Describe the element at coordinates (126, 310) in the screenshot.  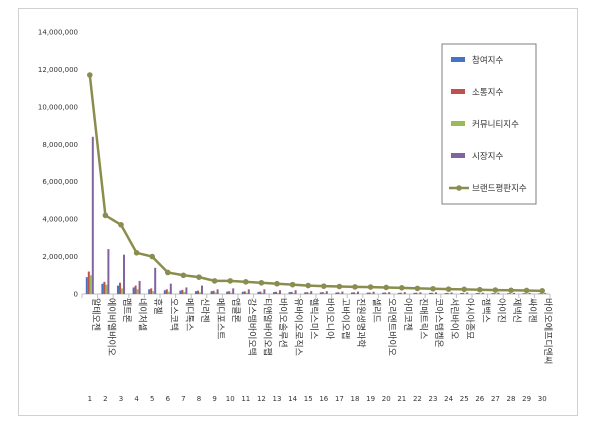
I see `category-label: 펩트론` at that location.